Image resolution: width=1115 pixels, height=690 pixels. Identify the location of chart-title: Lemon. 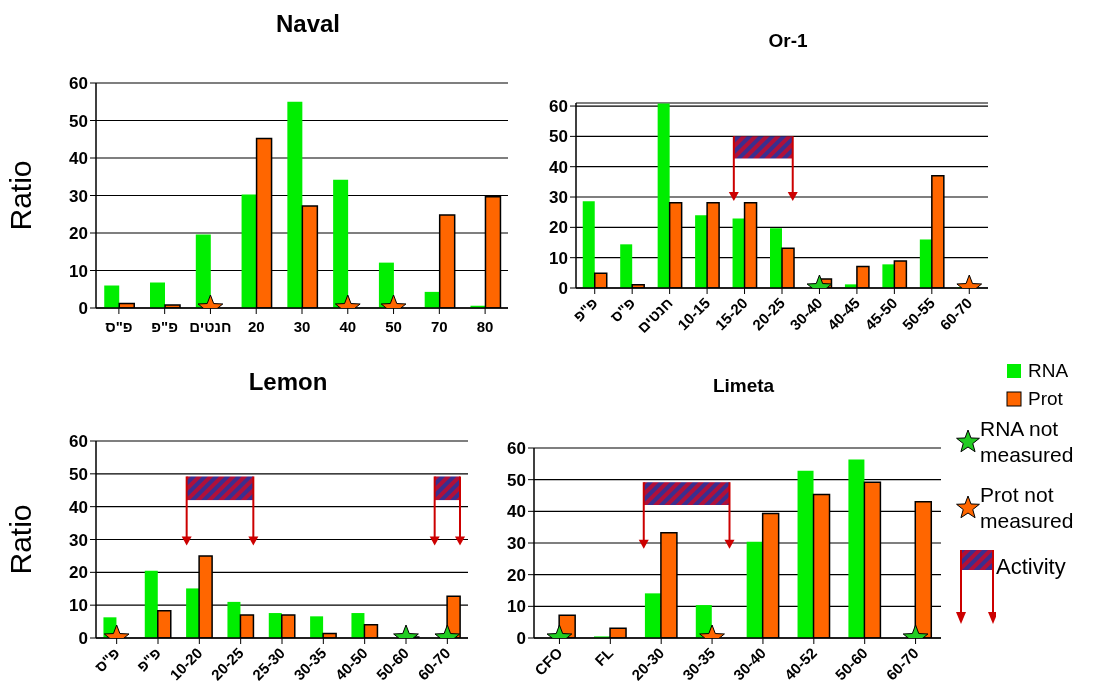
(288, 382).